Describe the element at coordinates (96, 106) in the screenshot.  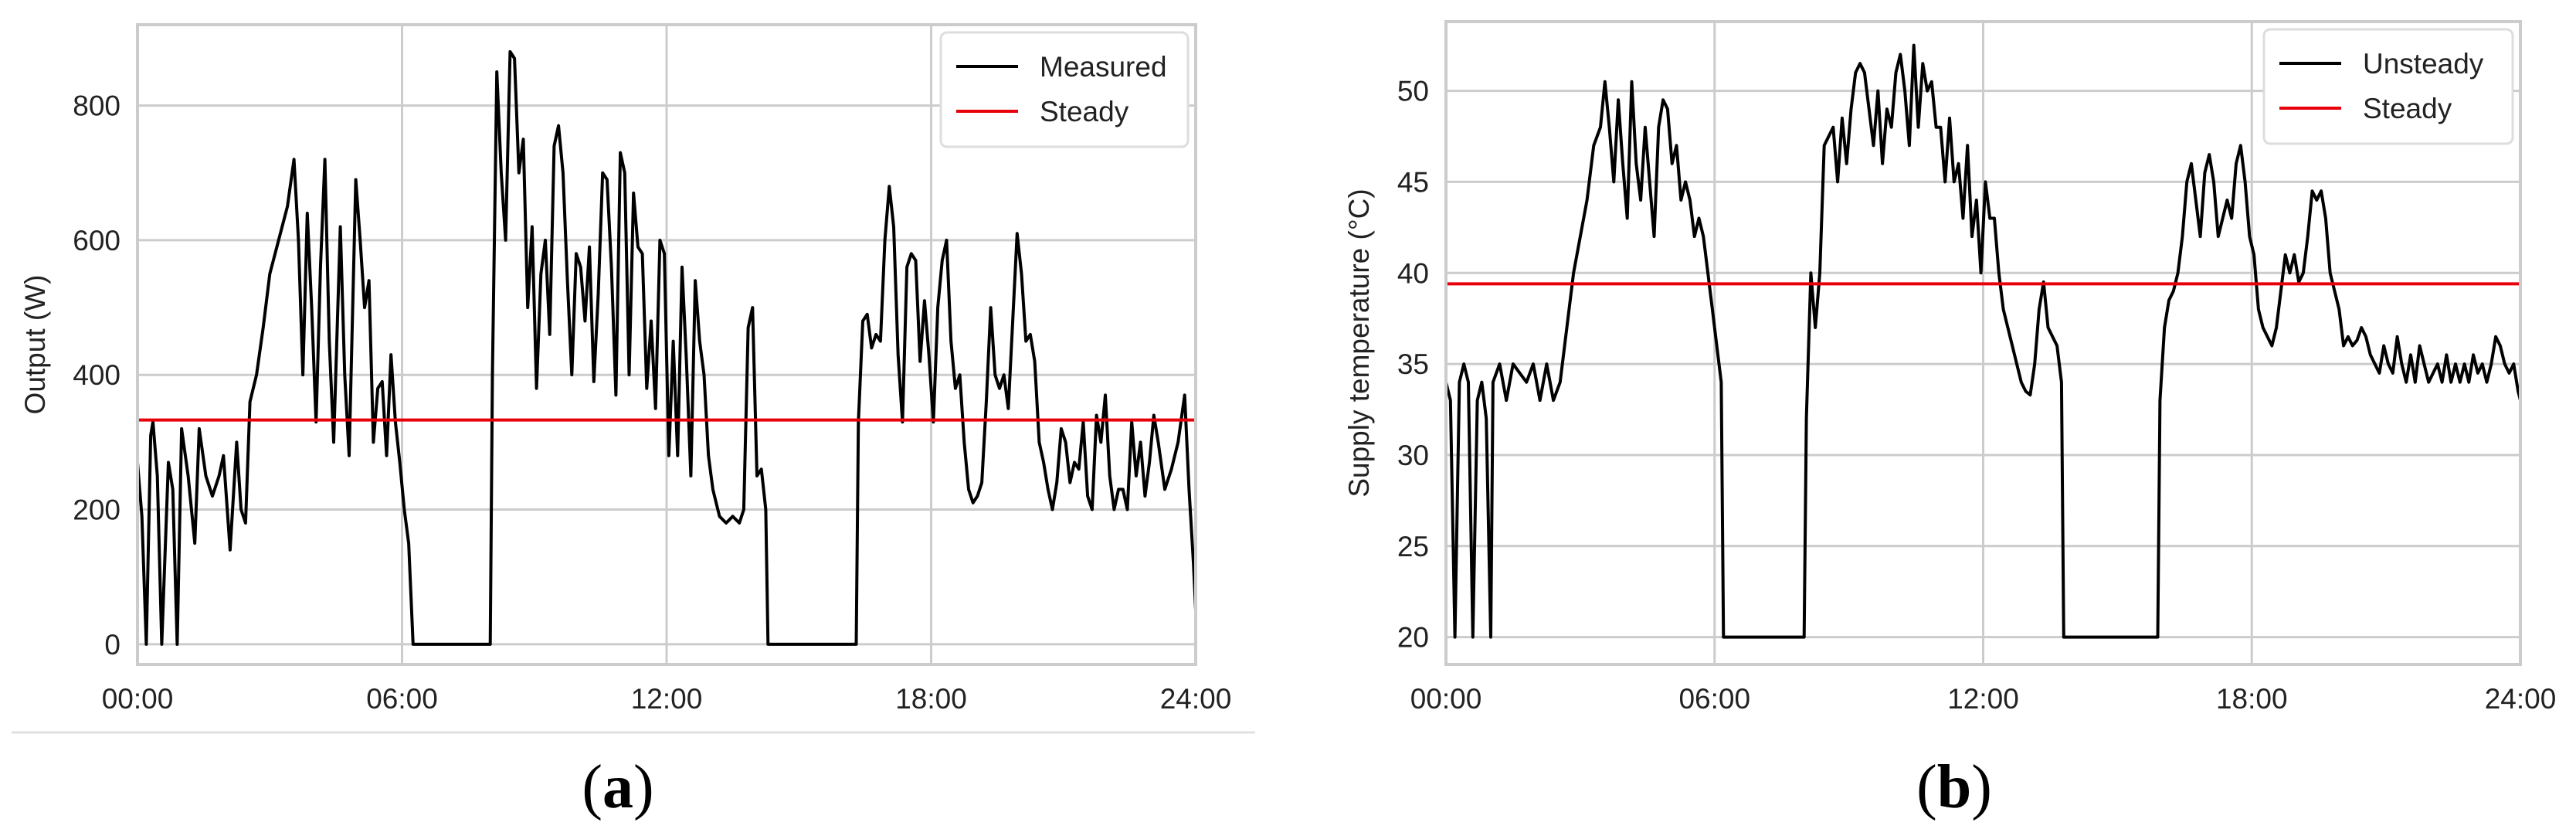
I see `panel-a-y-tick-label: 800` at that location.